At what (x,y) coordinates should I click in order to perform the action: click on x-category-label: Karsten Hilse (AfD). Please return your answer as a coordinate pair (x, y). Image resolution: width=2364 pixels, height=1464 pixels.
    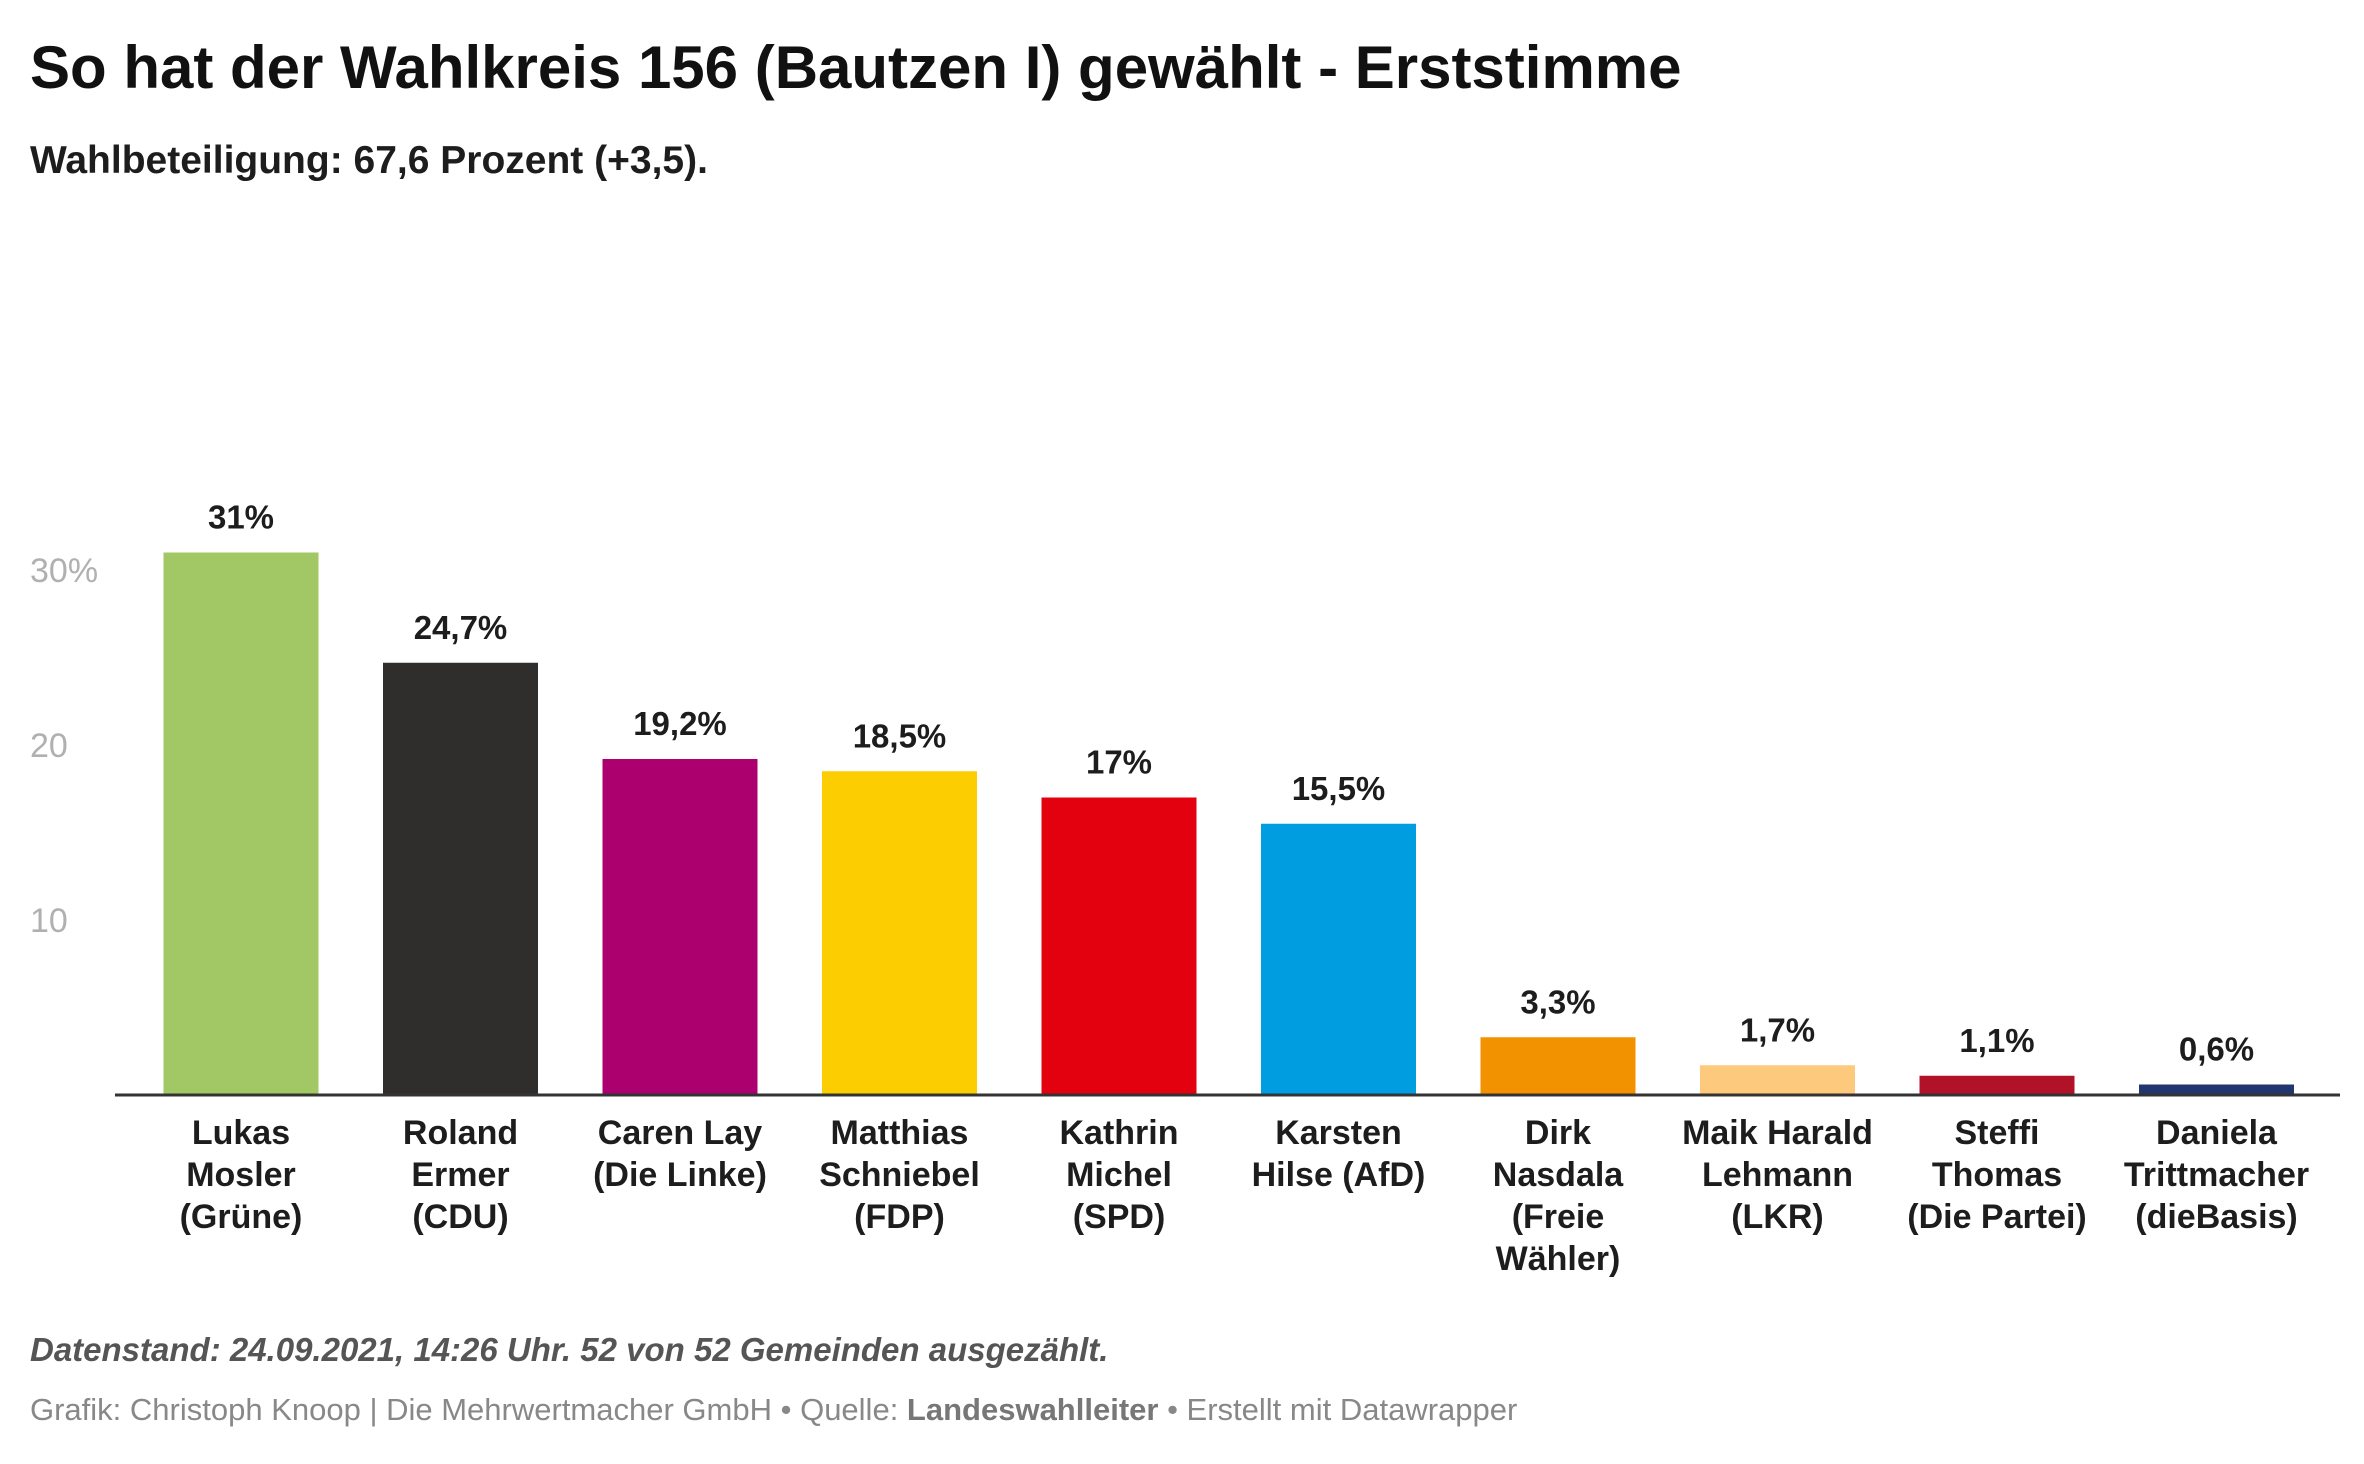
    Looking at the image, I should click on (1339, 1154).